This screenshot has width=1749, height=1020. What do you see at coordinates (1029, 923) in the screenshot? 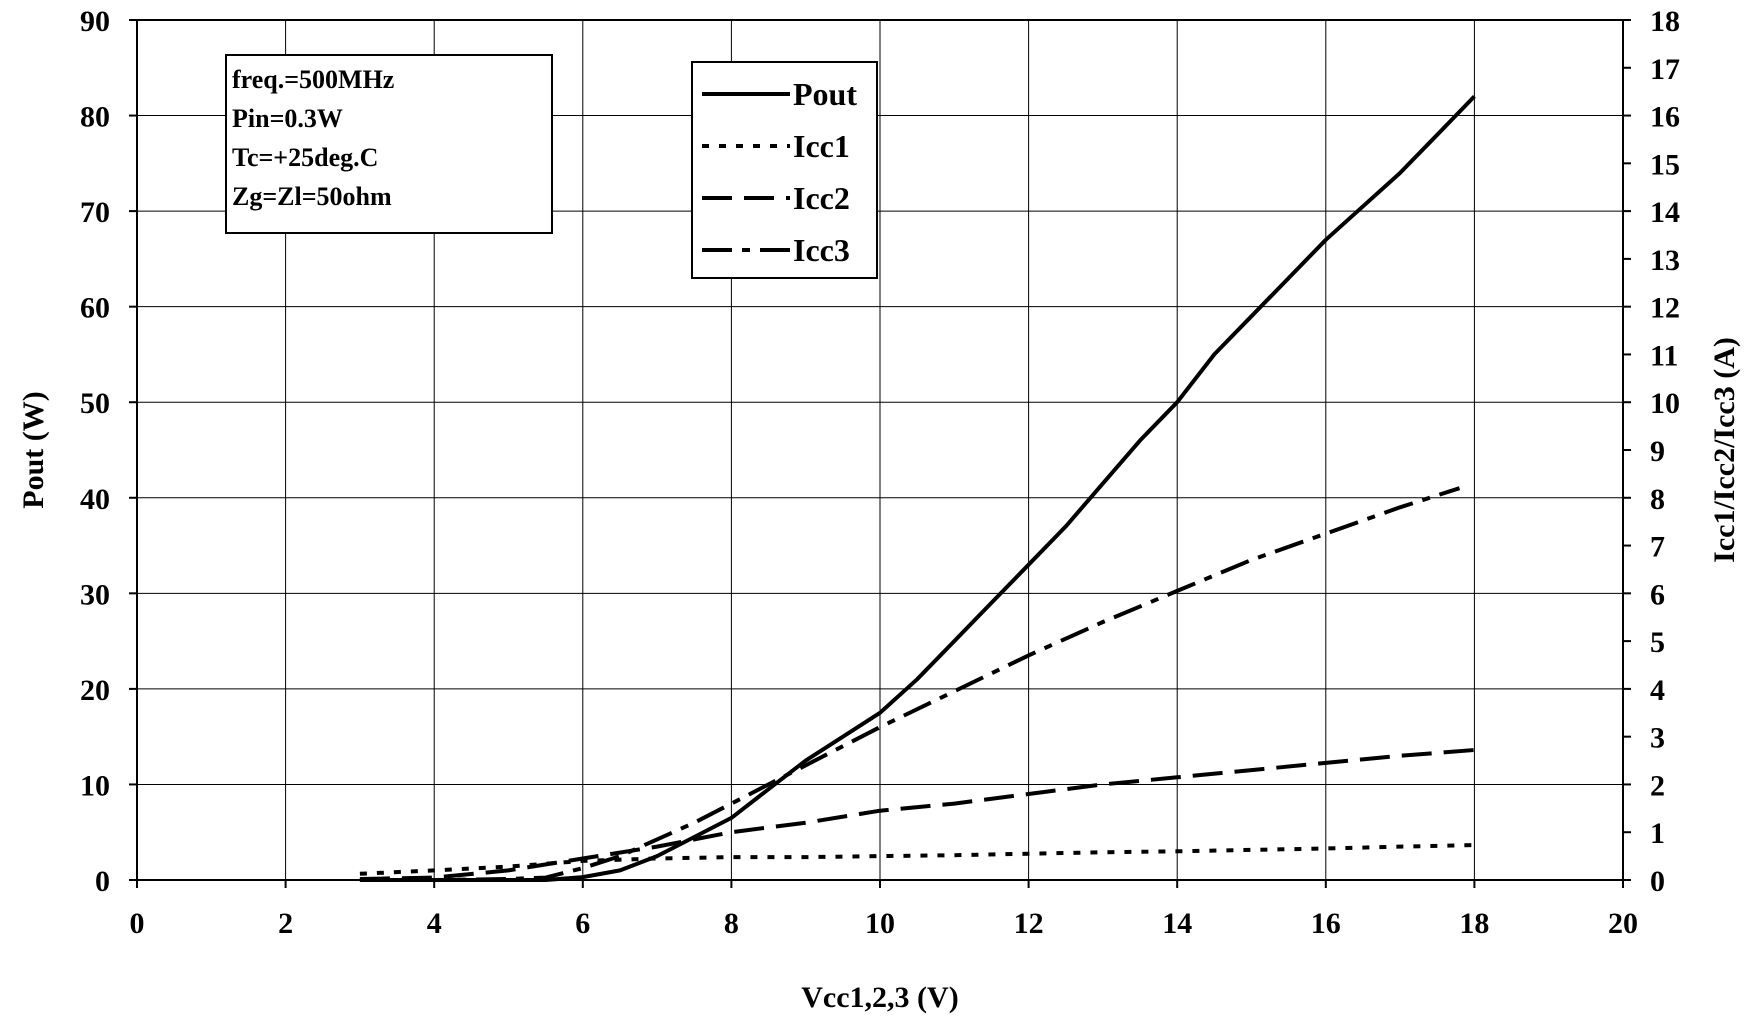
I see `x-tick-label-6: 12` at bounding box center [1029, 923].